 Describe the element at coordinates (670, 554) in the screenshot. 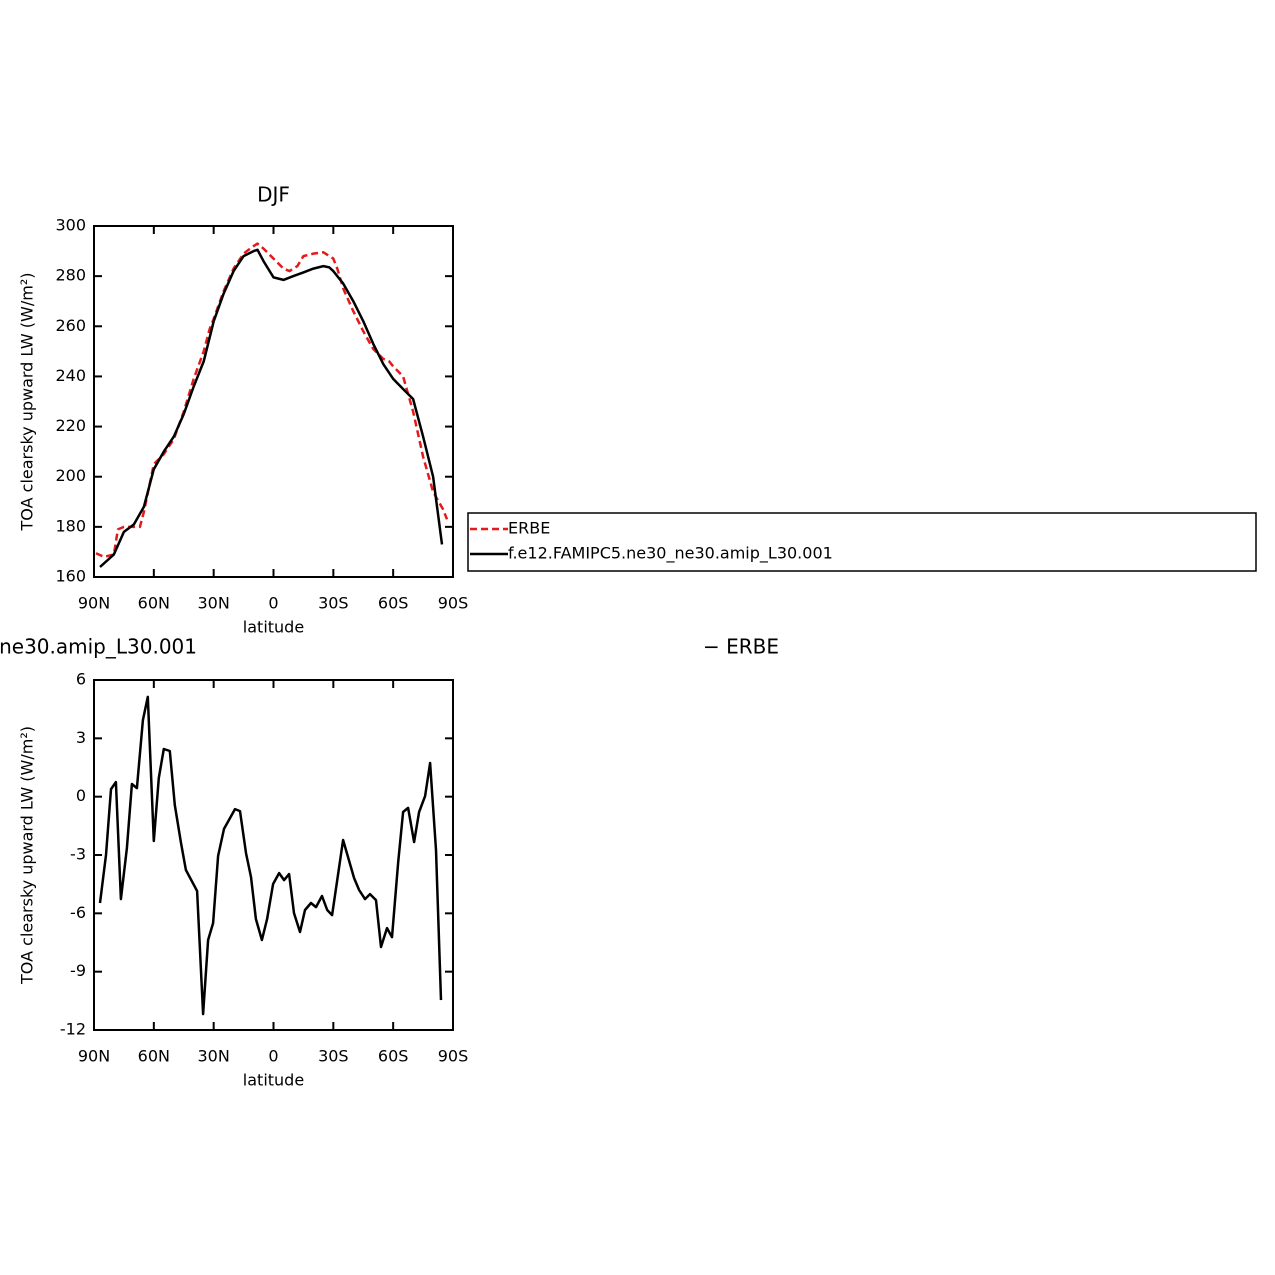

I see `legend-label: f.e12.FAMIPC5.ne30_ne30.amip_L30.001` at that location.